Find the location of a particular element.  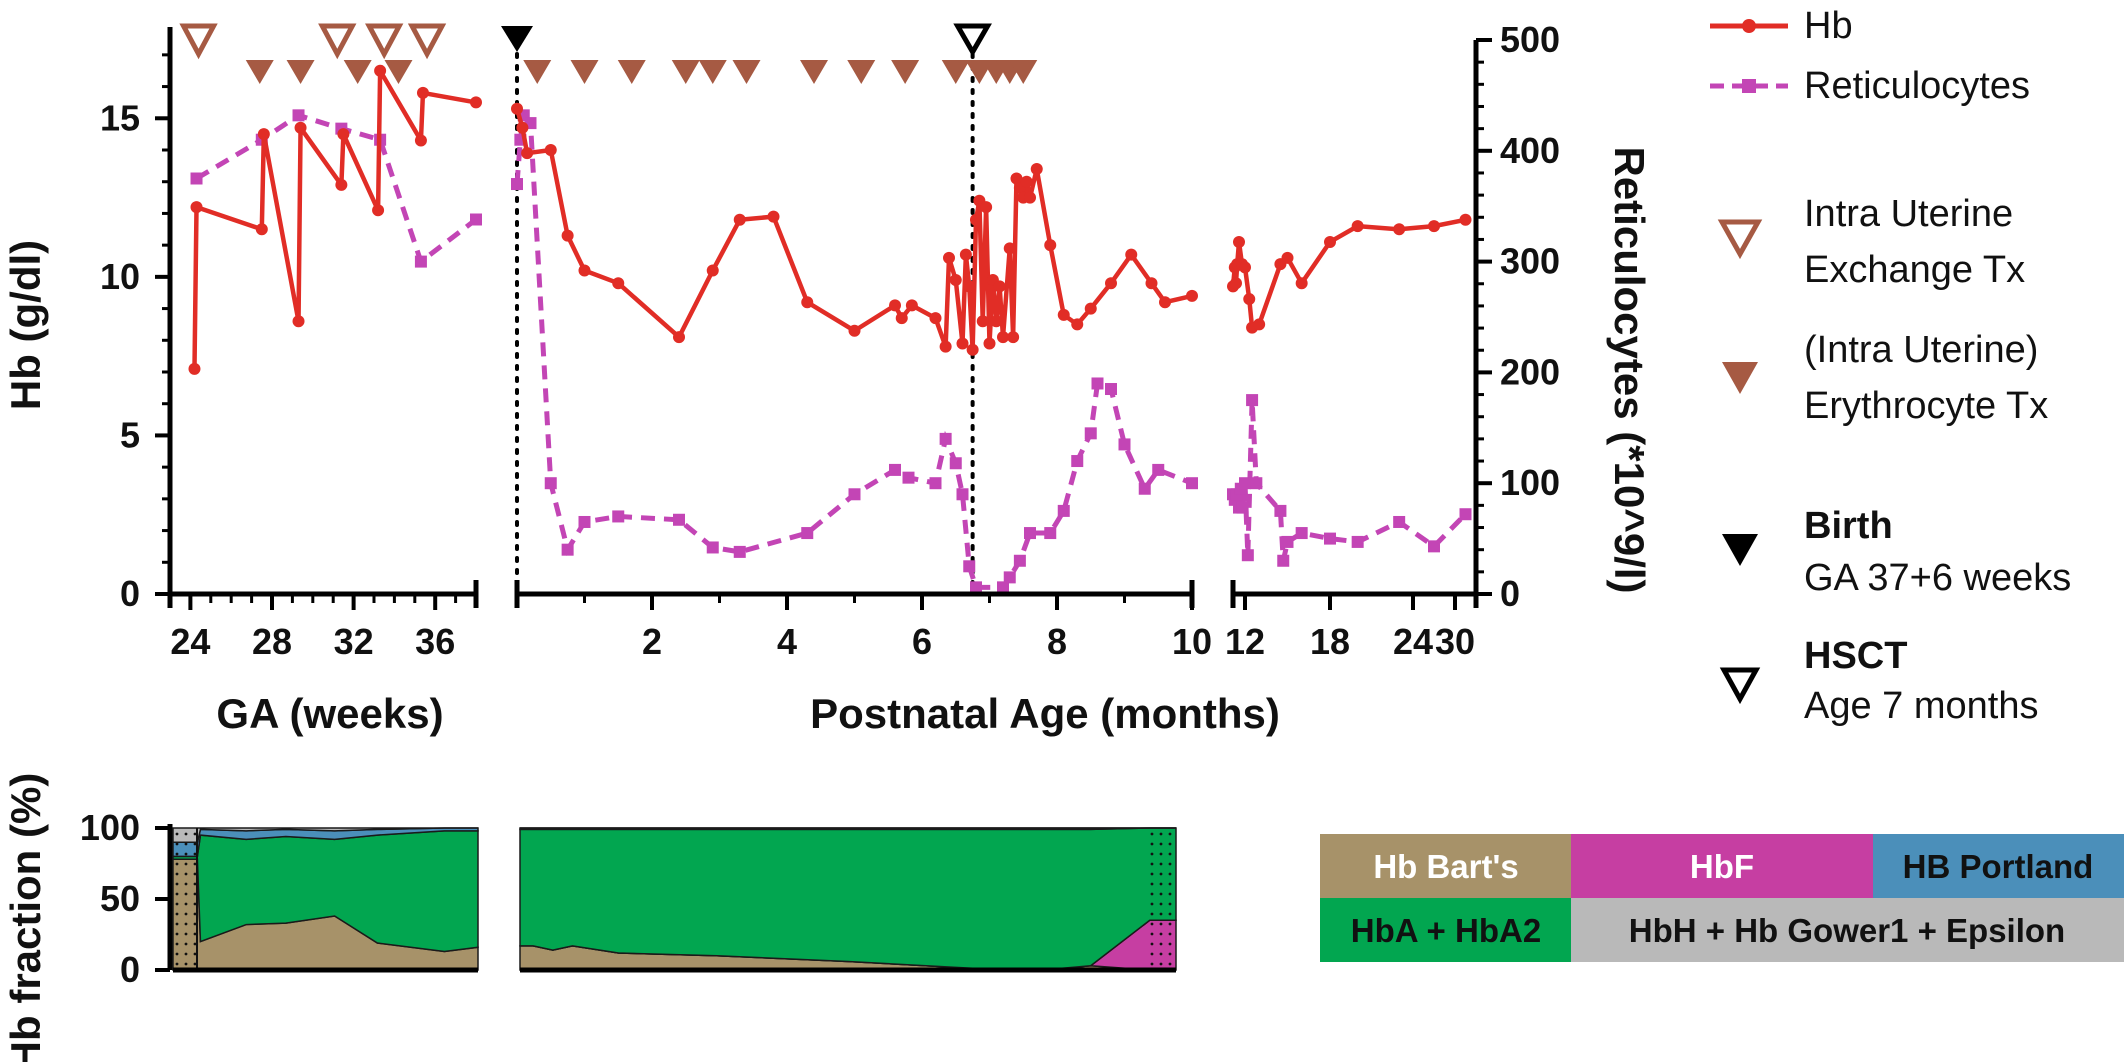

filled-triangle-icon is located at coordinates (1740, 378).